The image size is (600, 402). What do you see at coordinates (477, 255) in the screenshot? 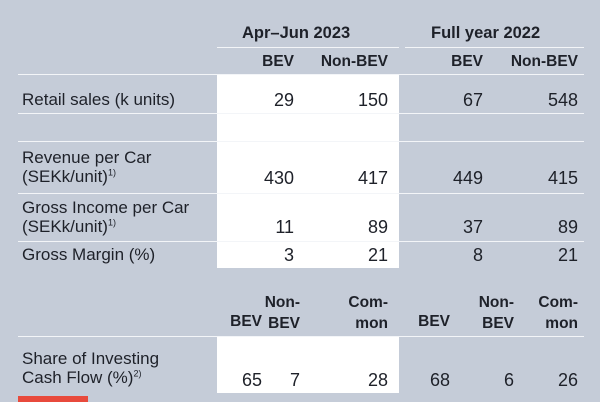
I see `cell-value: 8` at bounding box center [477, 255].